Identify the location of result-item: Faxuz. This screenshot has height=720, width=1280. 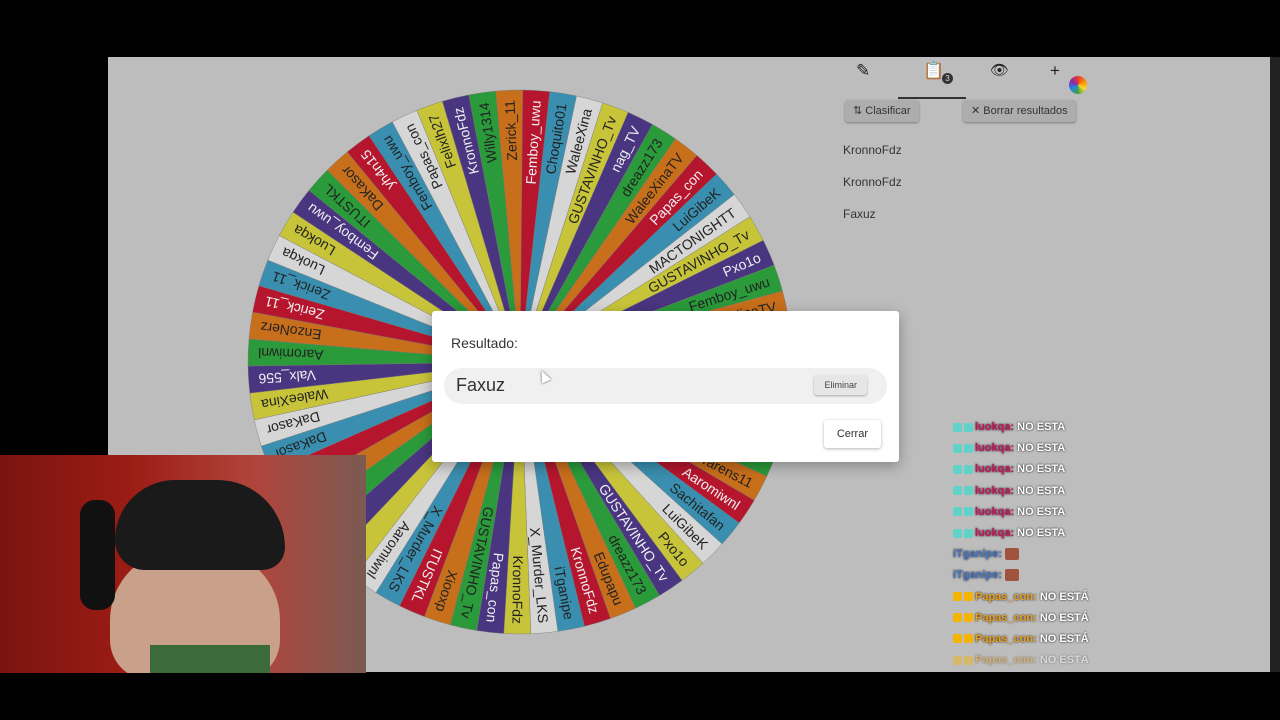
(859, 214).